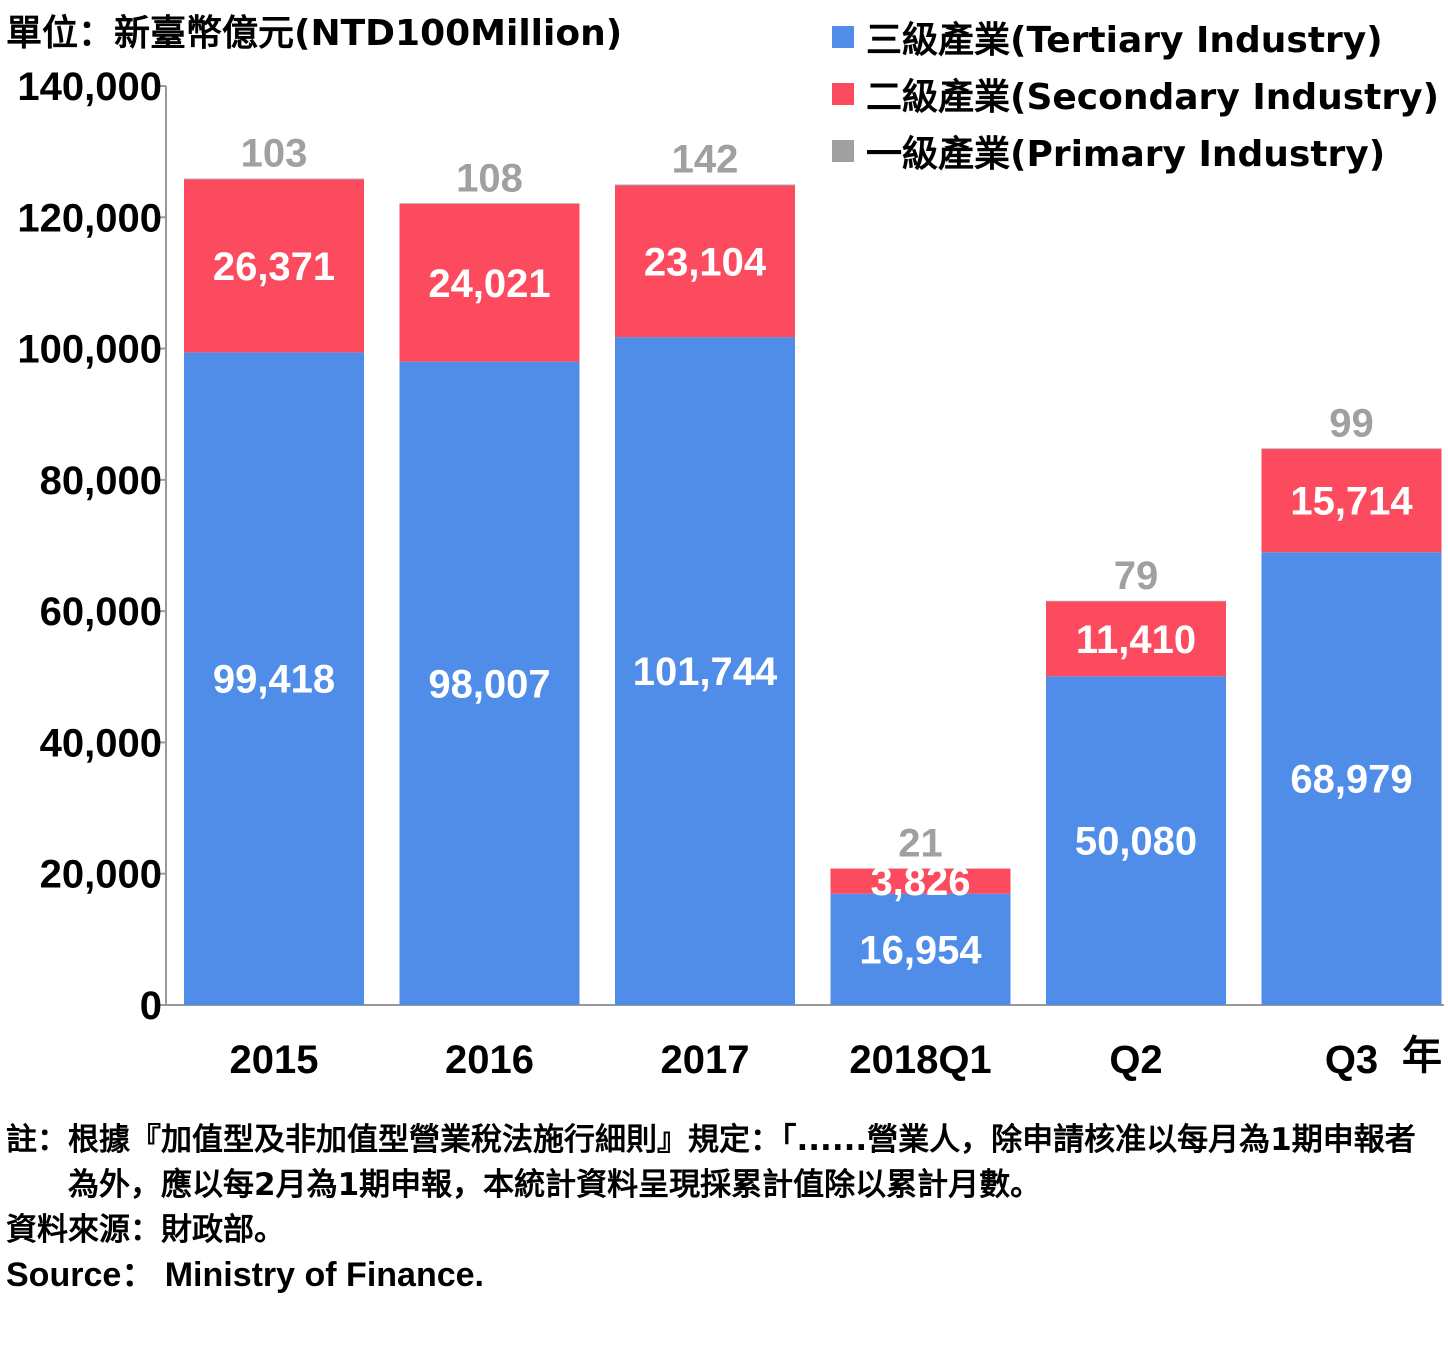  What do you see at coordinates (151, 1006) in the screenshot?
I see `y-tick-label: 0` at bounding box center [151, 1006].